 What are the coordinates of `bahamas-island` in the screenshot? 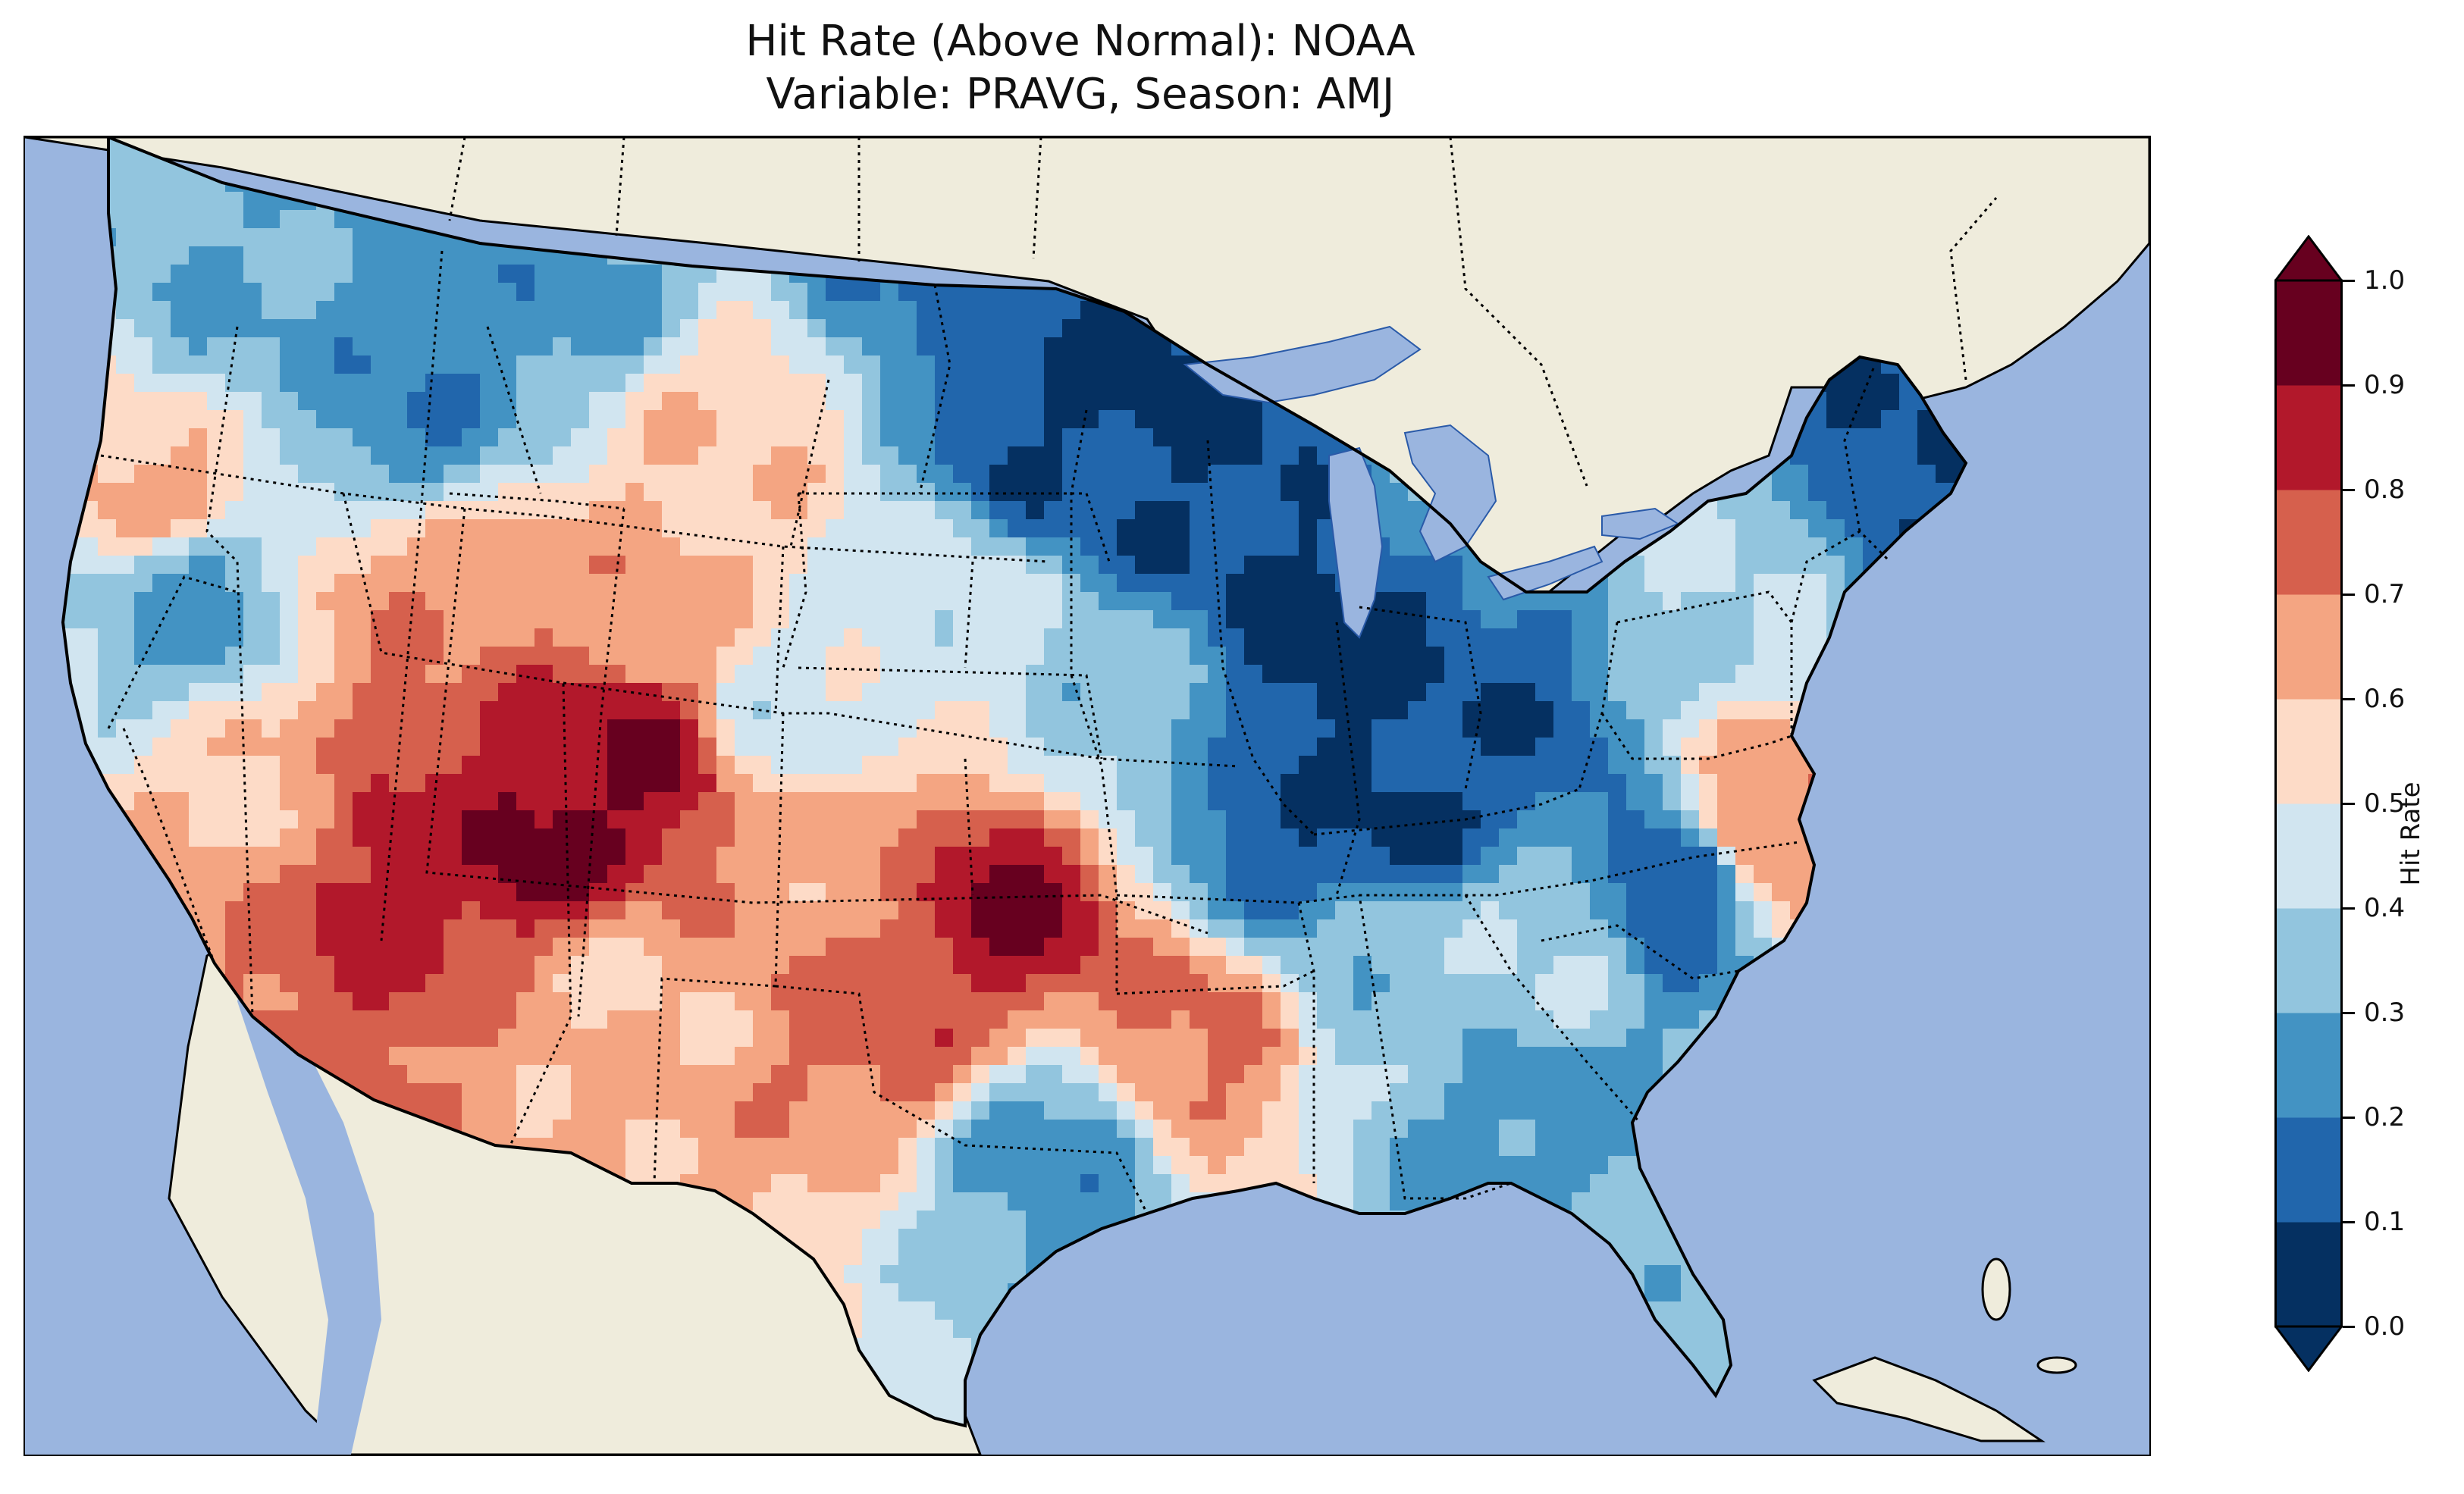 It's located at (2056, 1365).